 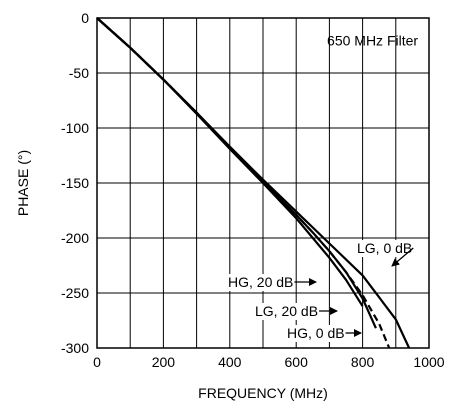 What do you see at coordinates (372, 41) in the screenshot?
I see `chart-title: 650 MHz Filter` at bounding box center [372, 41].